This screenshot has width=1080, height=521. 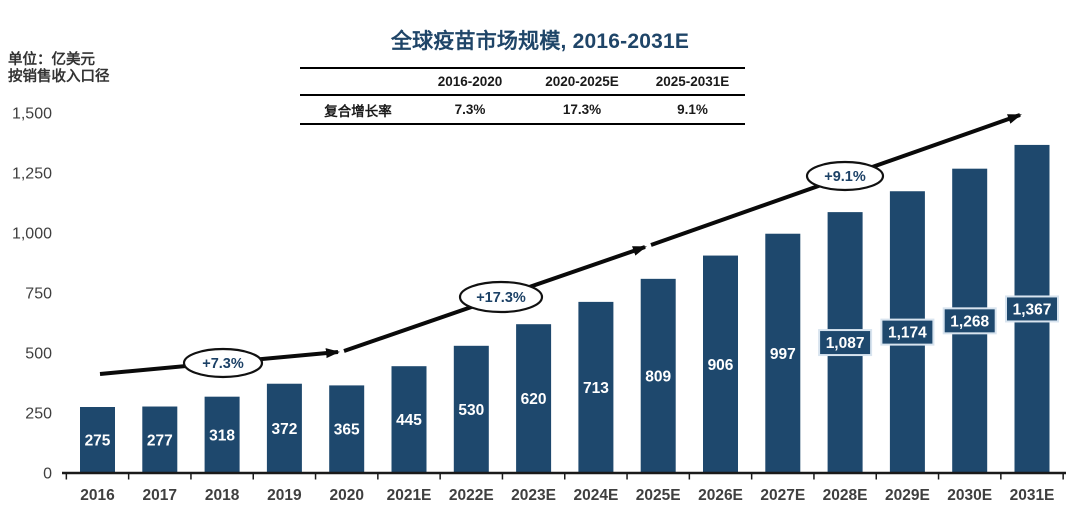 What do you see at coordinates (533, 495) in the screenshot?
I see `x-axis-label-2023E: 2023E` at bounding box center [533, 495].